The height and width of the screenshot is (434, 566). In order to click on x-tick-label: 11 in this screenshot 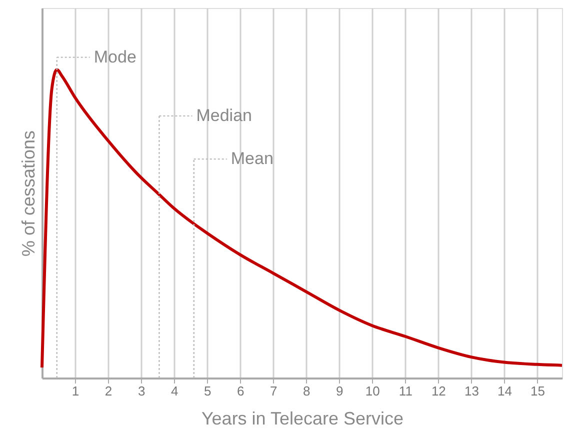, I will do `click(405, 391)`.